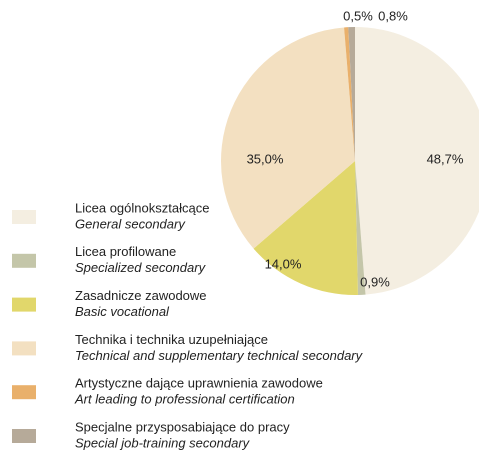  What do you see at coordinates (375, 281) in the screenshot?
I see `slice-label: 0,9%` at bounding box center [375, 281].